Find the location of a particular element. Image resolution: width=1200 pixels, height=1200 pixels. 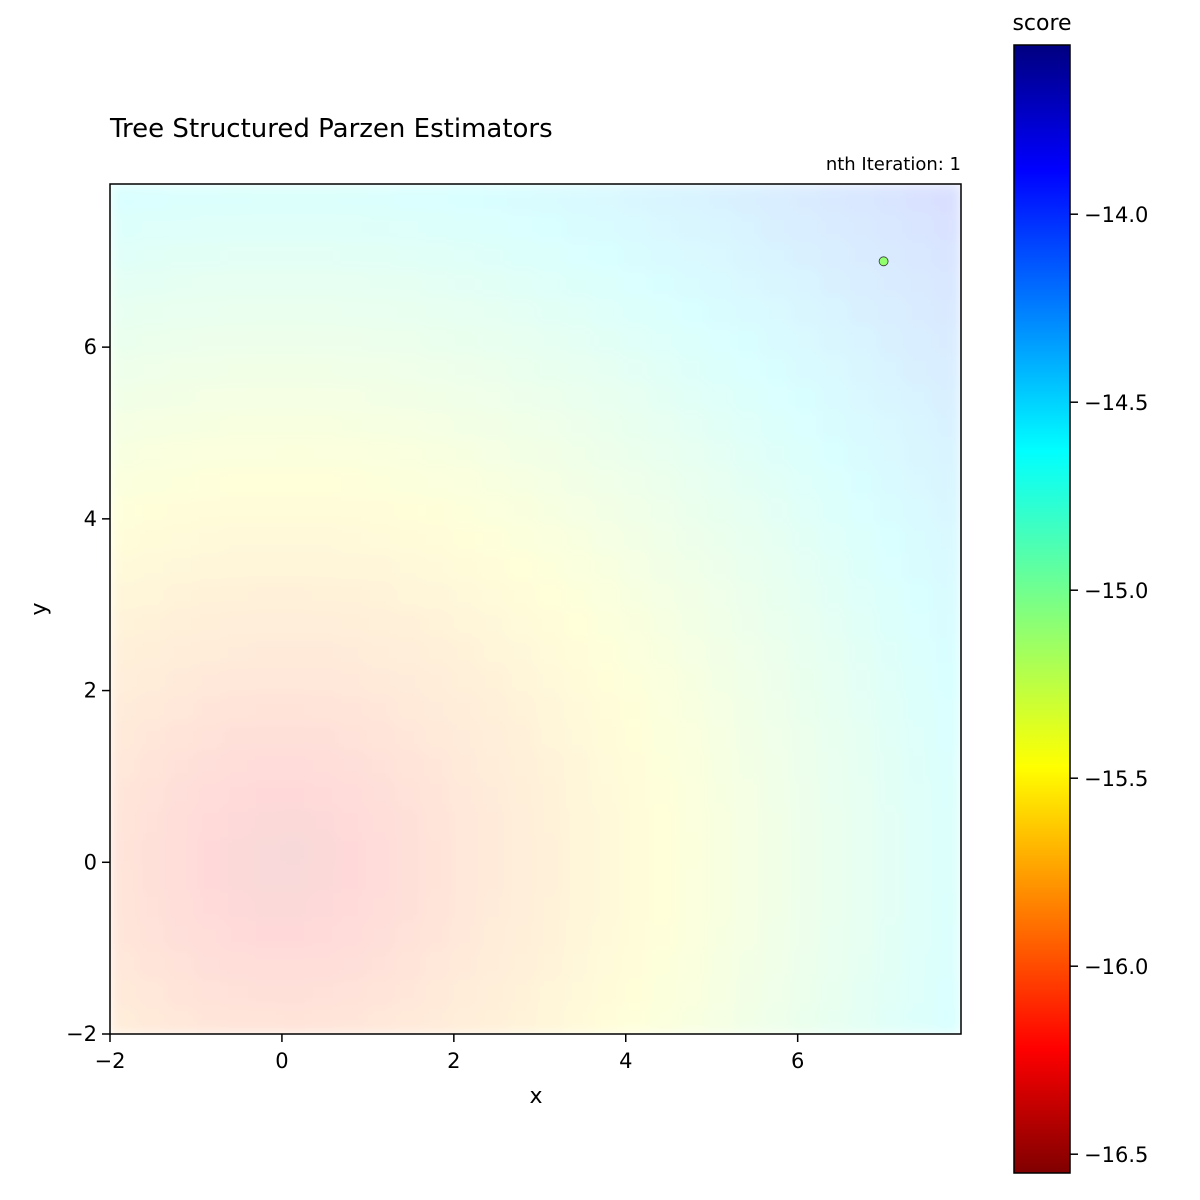

colorbar: score −14.0 −14.5 −15.0 −15.5 −16.0 −16.5 is located at coordinates (1080, 592).